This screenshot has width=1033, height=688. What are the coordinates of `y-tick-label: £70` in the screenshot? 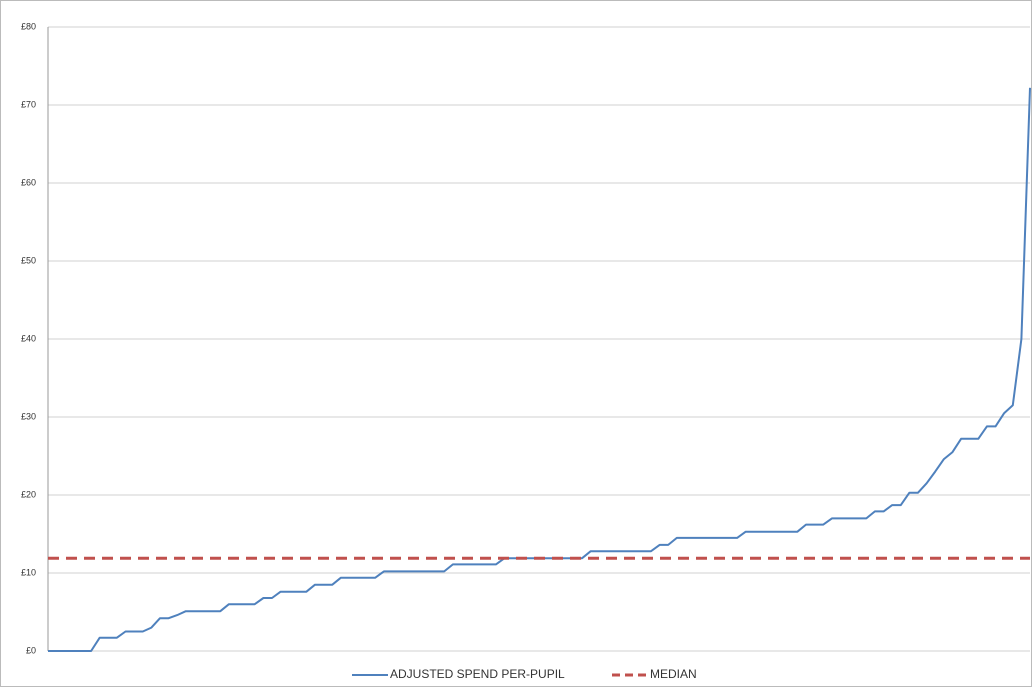 It's located at (28, 104).